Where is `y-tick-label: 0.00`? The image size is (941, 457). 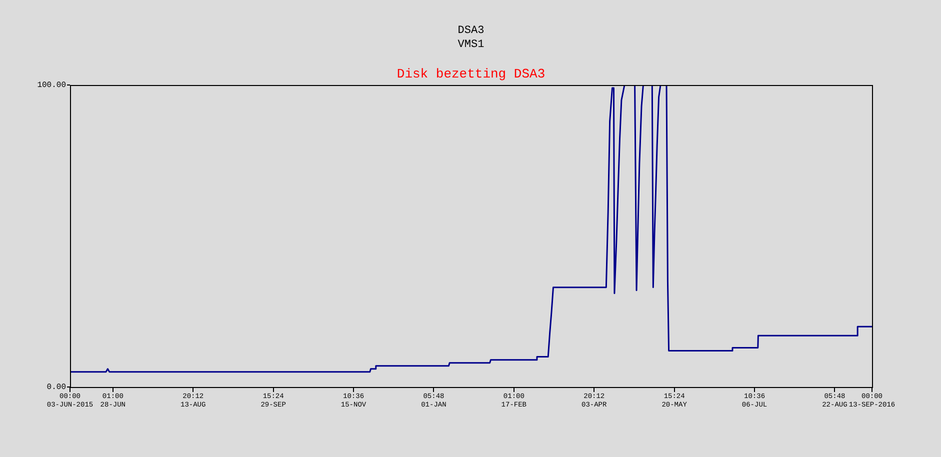
y-tick-label: 0.00 is located at coordinates (56, 387).